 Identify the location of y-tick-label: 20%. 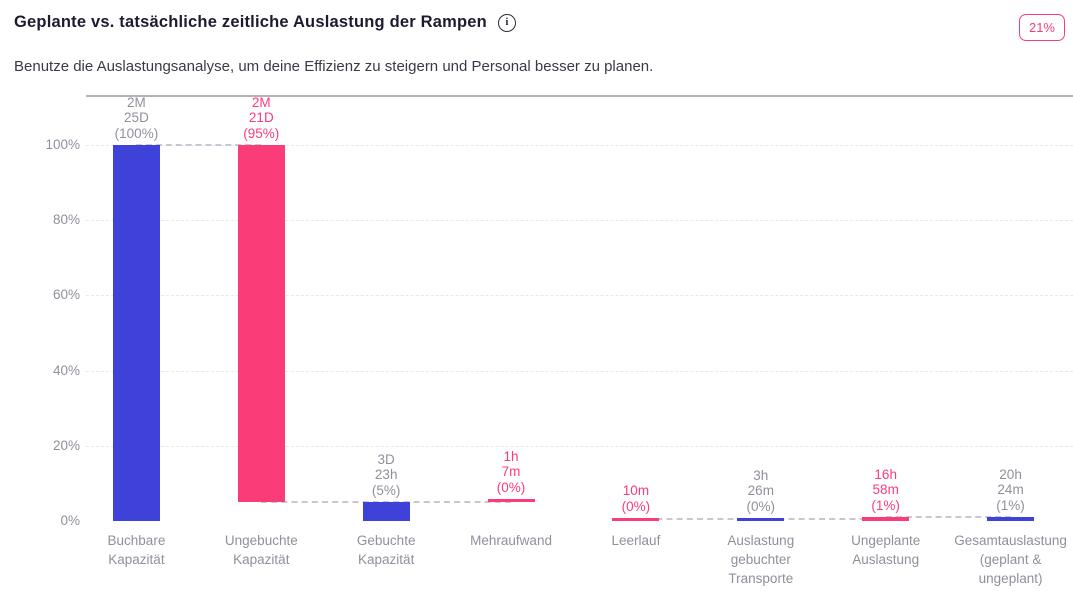
(66, 445).